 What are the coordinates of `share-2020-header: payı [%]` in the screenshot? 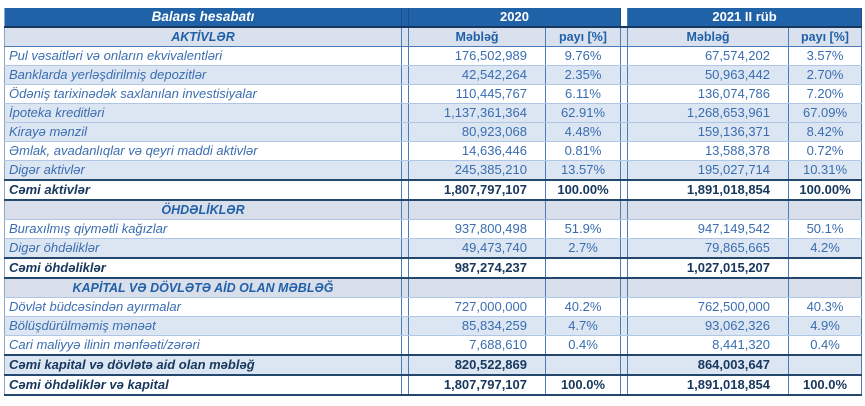 It's located at (583, 37).